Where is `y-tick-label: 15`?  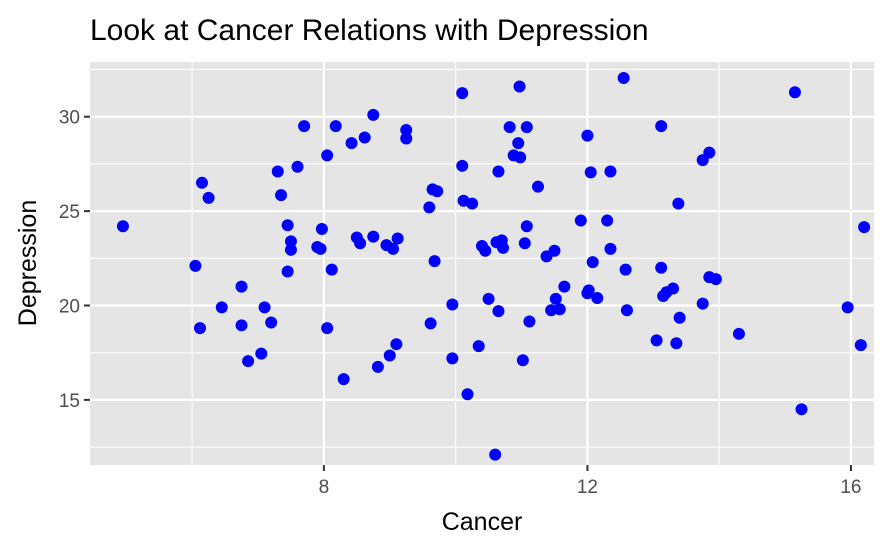
y-tick-label: 15 is located at coordinates (69, 401).